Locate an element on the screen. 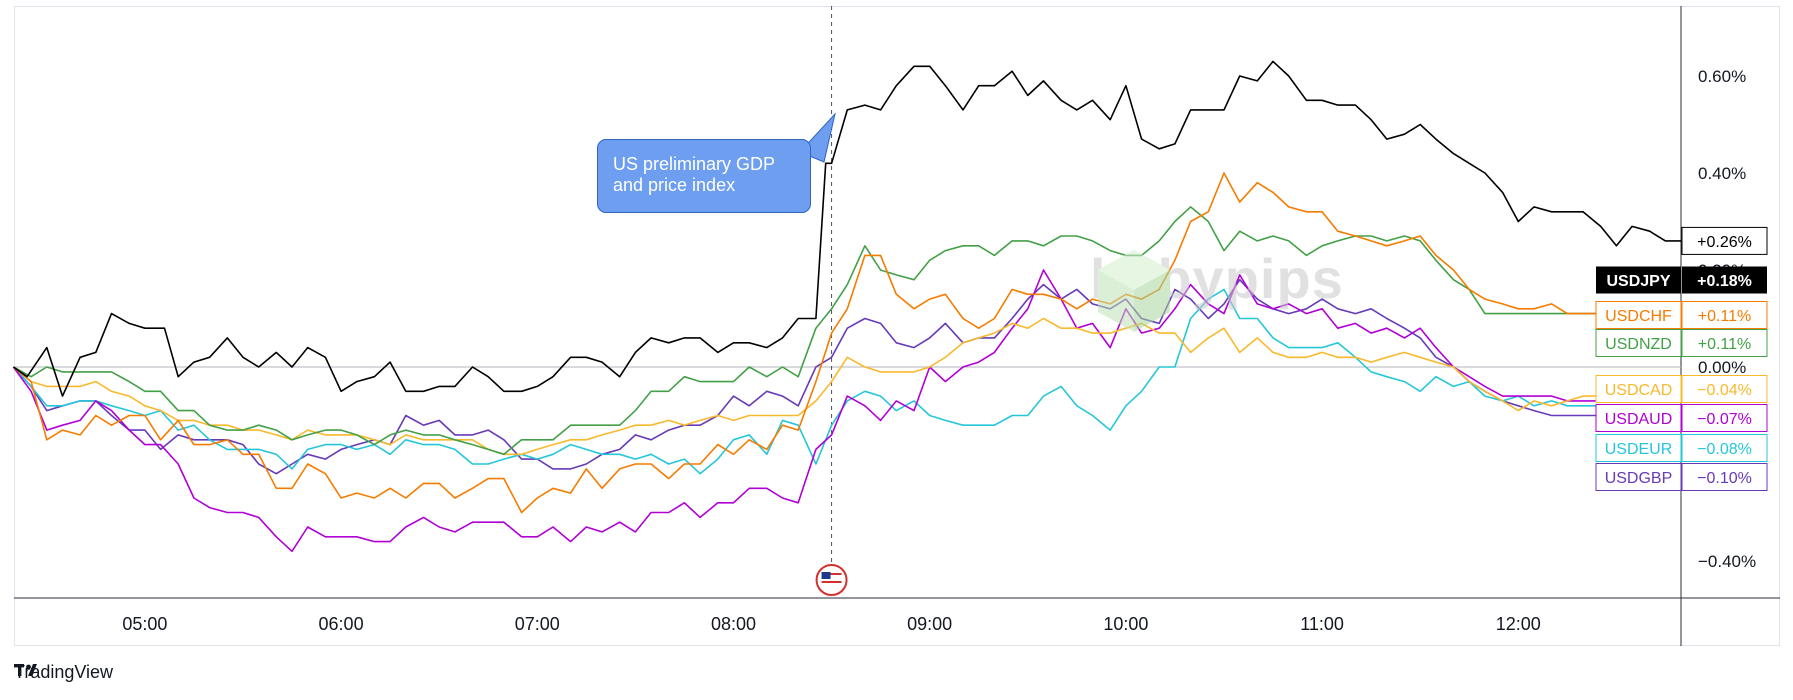 The image size is (1793, 700). y-tick-label: 0.00% is located at coordinates (1722, 367).